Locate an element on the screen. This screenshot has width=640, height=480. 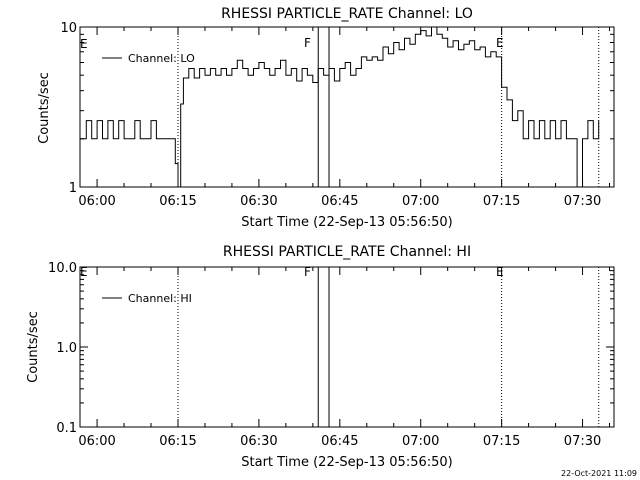
y-tick-label: 1 is located at coordinates (73, 188).